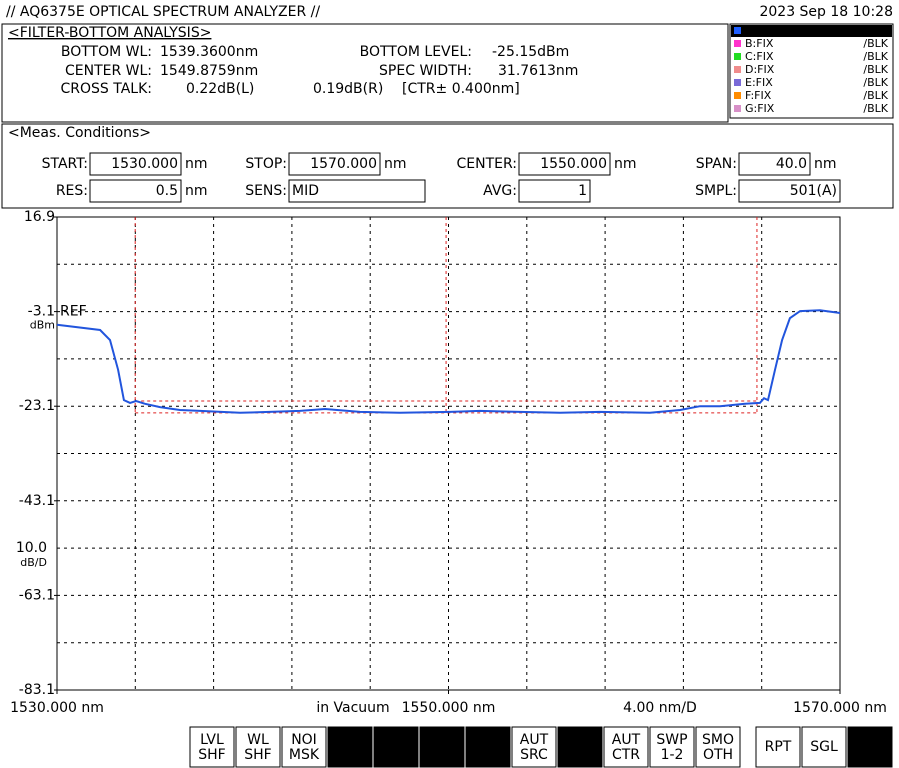 This screenshot has height=768, width=899. What do you see at coordinates (716, 164) in the screenshot?
I see `field-label: SPAN:` at bounding box center [716, 164].